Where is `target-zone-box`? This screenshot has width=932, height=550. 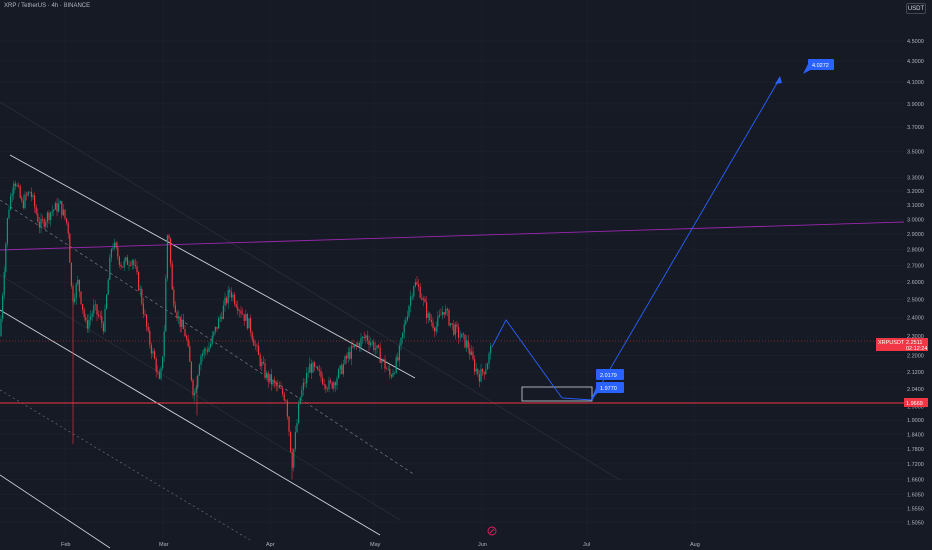 target-zone-box is located at coordinates (557, 394).